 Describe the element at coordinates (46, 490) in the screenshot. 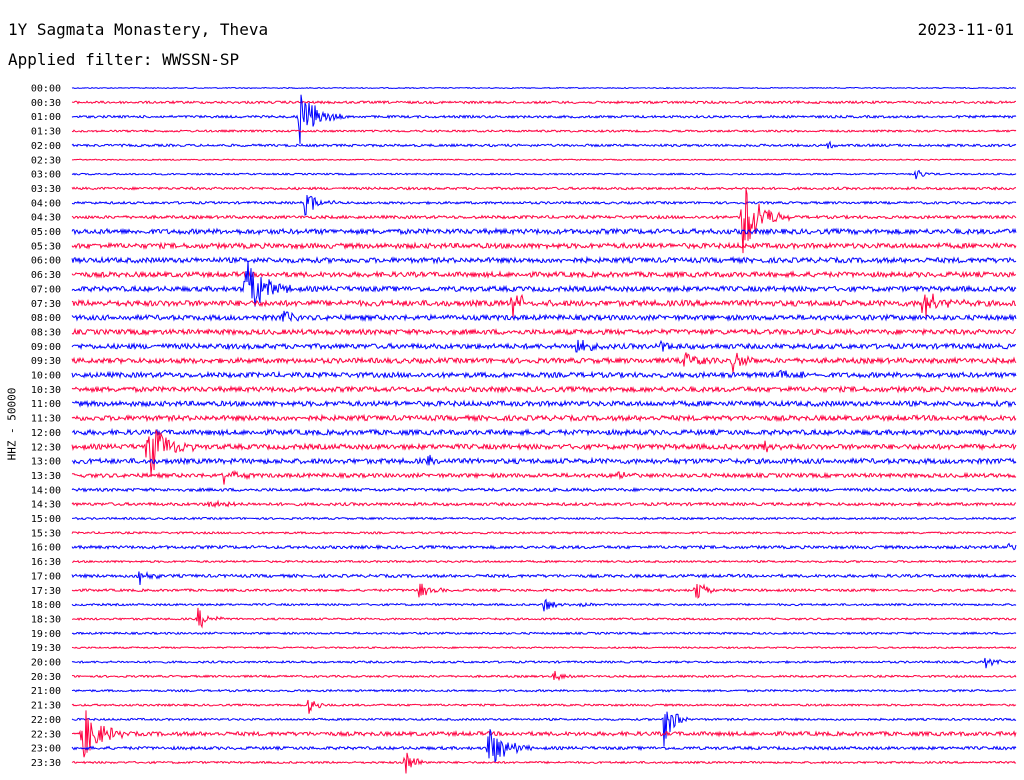

I see `row-label-1400: 14:00` at that location.